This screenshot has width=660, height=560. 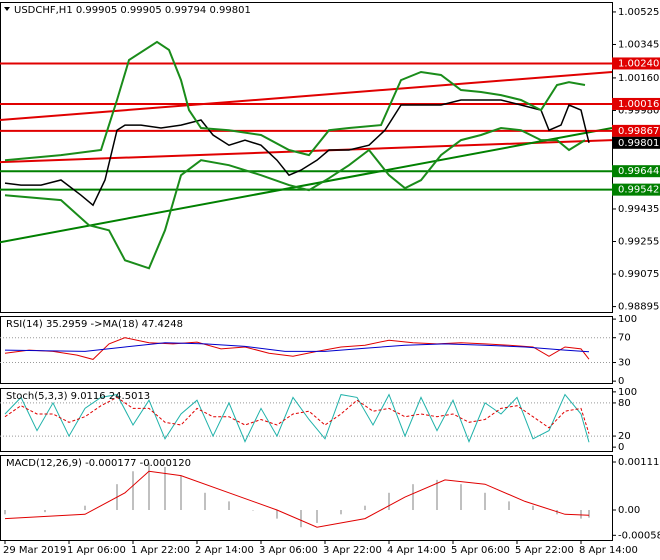 I want to click on level-label: 1.00240, so click(x=638, y=63).